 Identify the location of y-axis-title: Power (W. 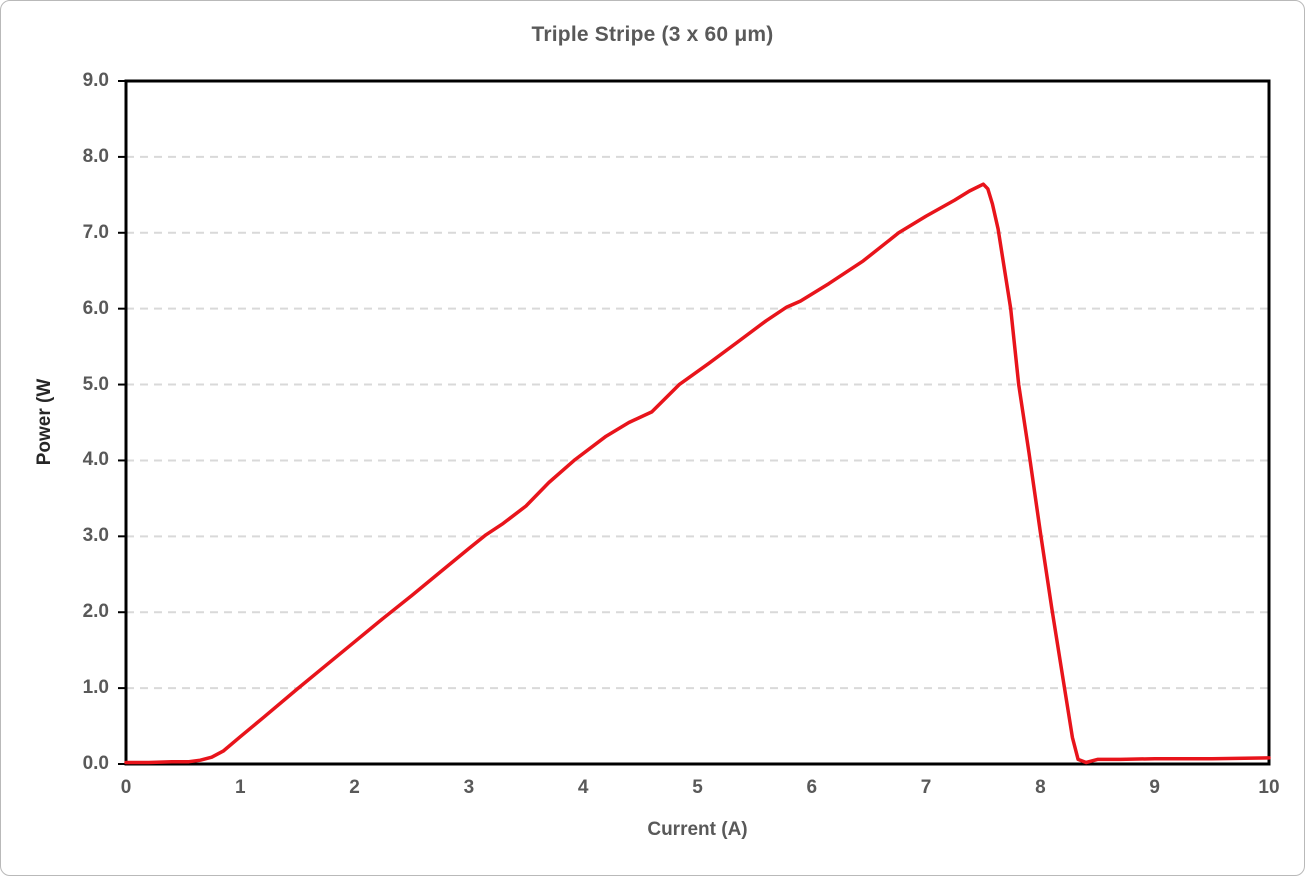
(44, 422).